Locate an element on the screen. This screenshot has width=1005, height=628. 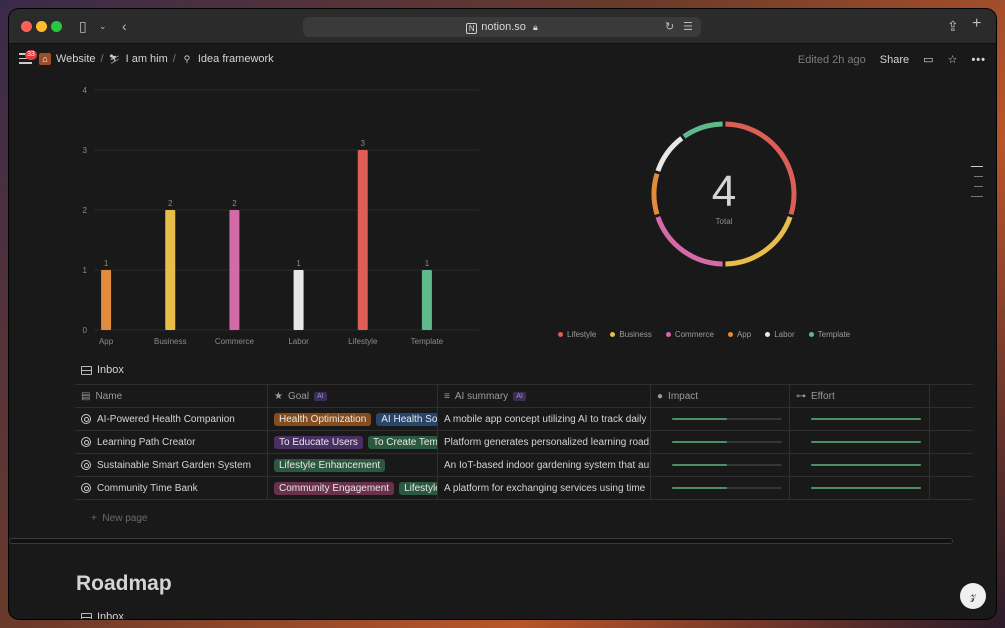
breadcrumb-item-website: Website is located at coordinates (76, 59).